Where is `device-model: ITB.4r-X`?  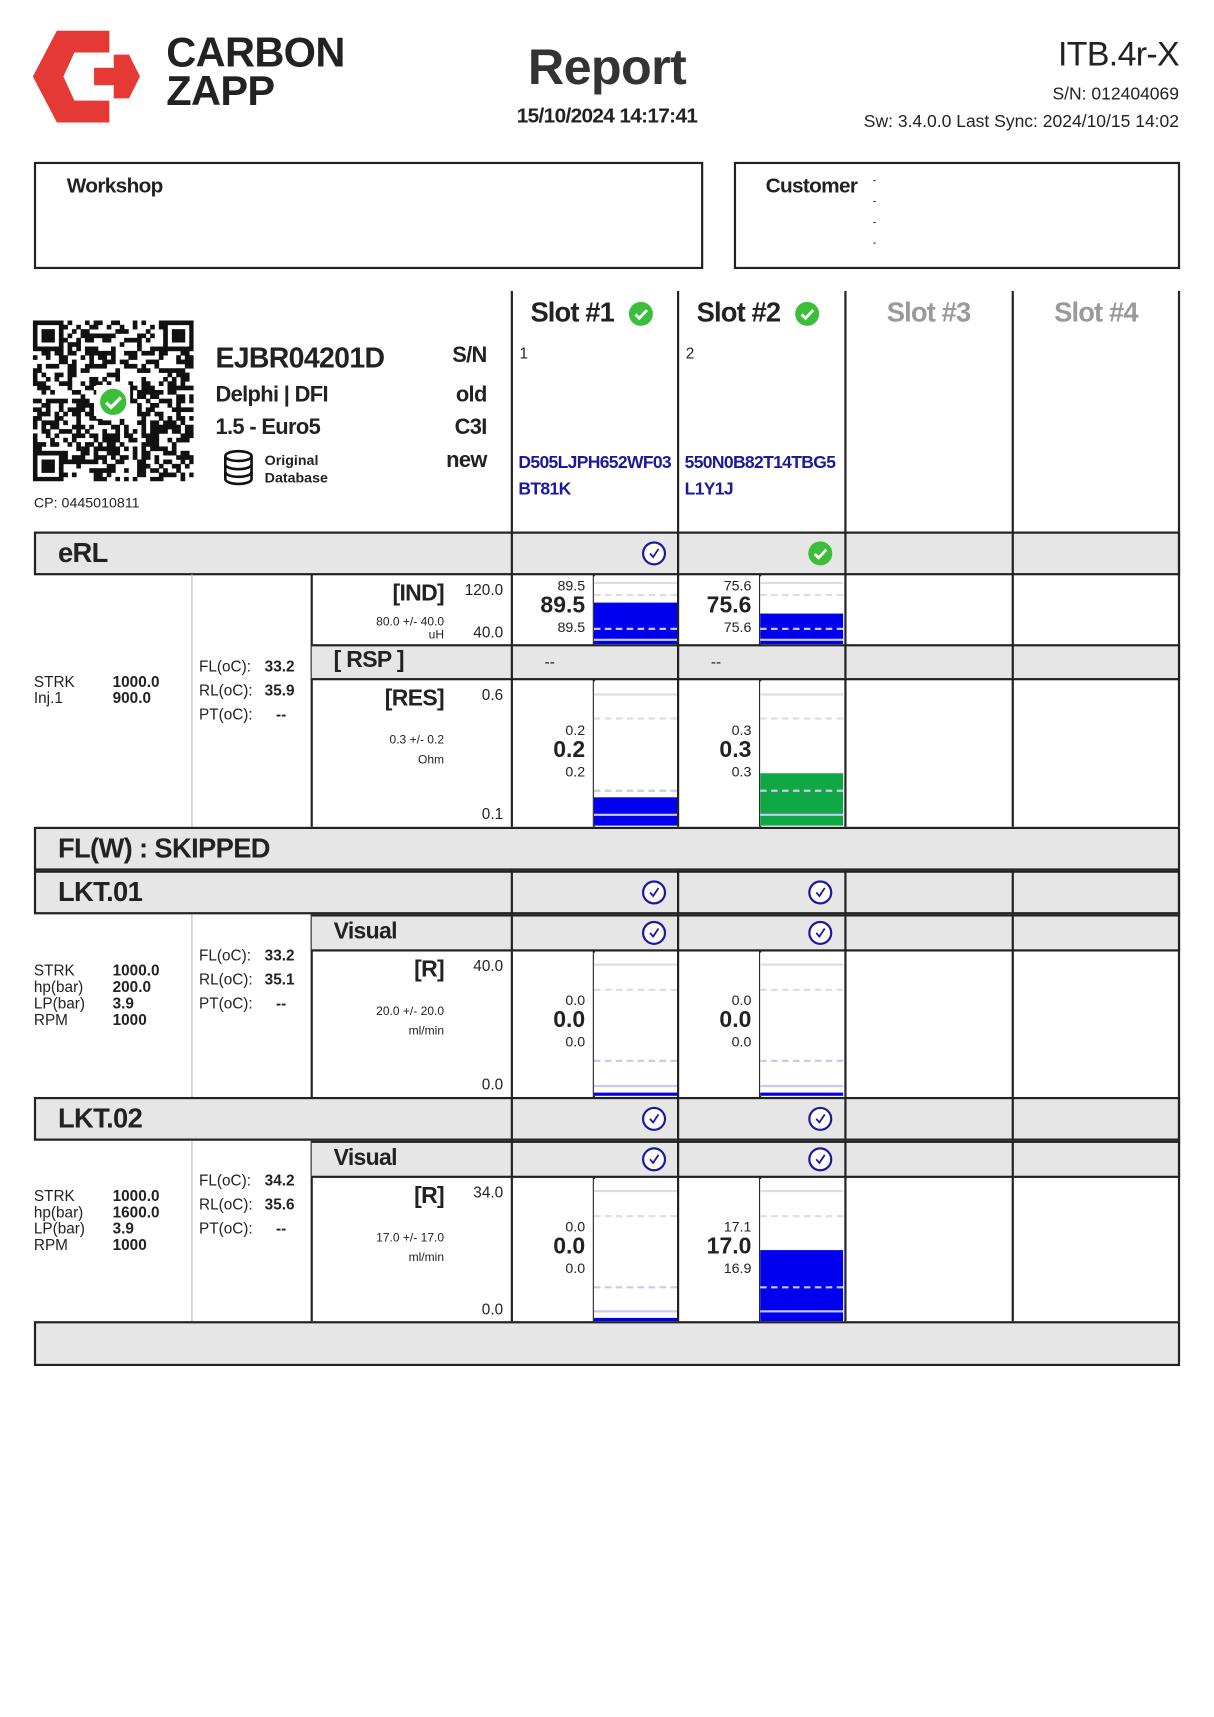
device-model: ITB.4r-X is located at coordinates (1119, 54).